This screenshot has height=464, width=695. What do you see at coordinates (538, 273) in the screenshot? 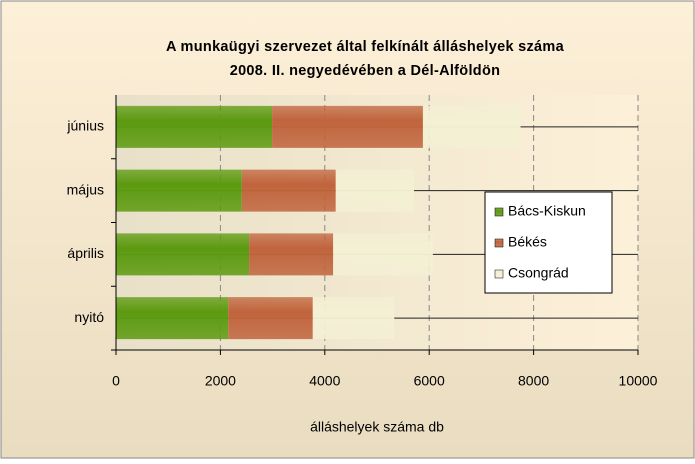
I see `legend-label: Csongrád` at bounding box center [538, 273].